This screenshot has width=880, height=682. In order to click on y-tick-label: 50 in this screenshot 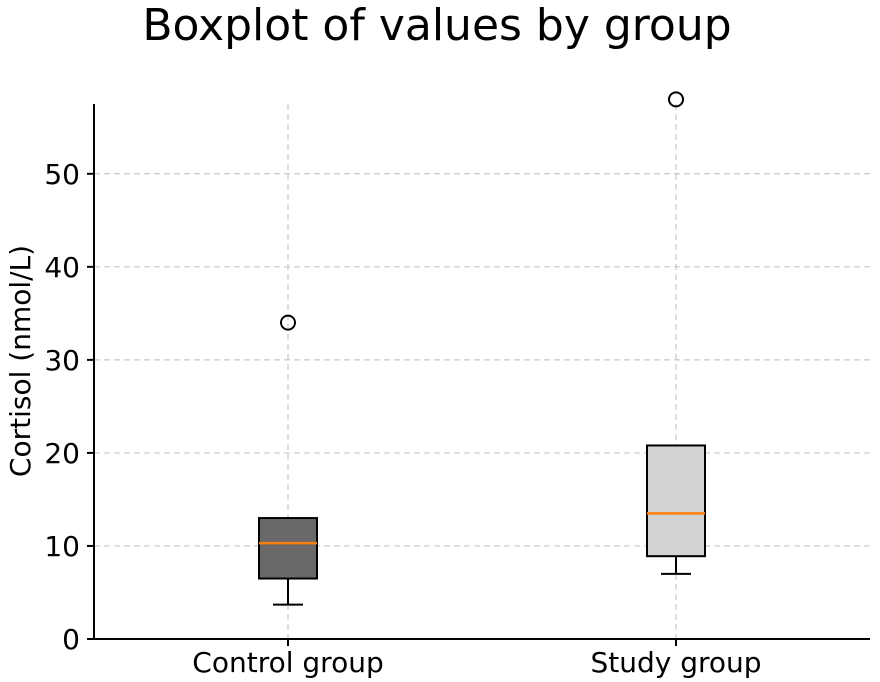, I will do `click(62, 174)`.